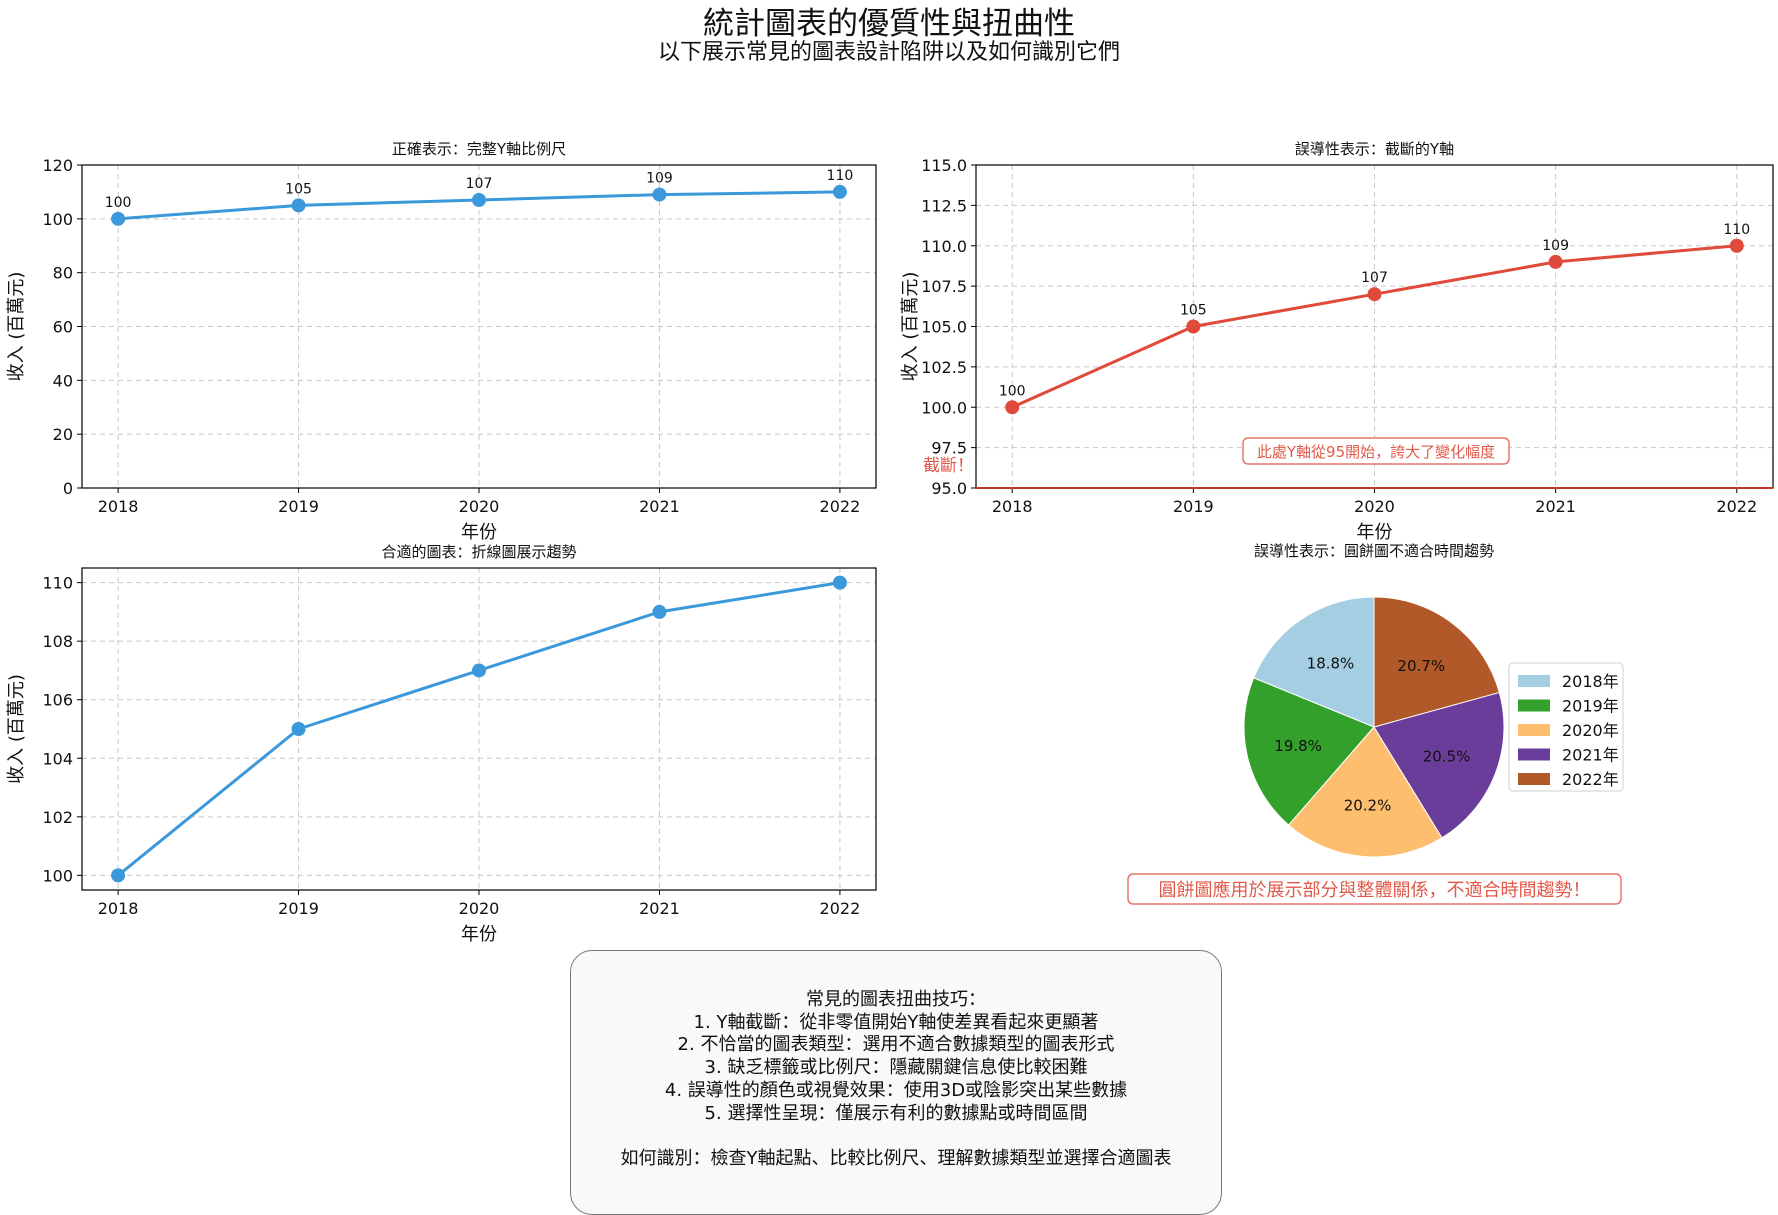  Describe the element at coordinates (63, 434) in the screenshot. I see `y-tick-label: 20` at that location.